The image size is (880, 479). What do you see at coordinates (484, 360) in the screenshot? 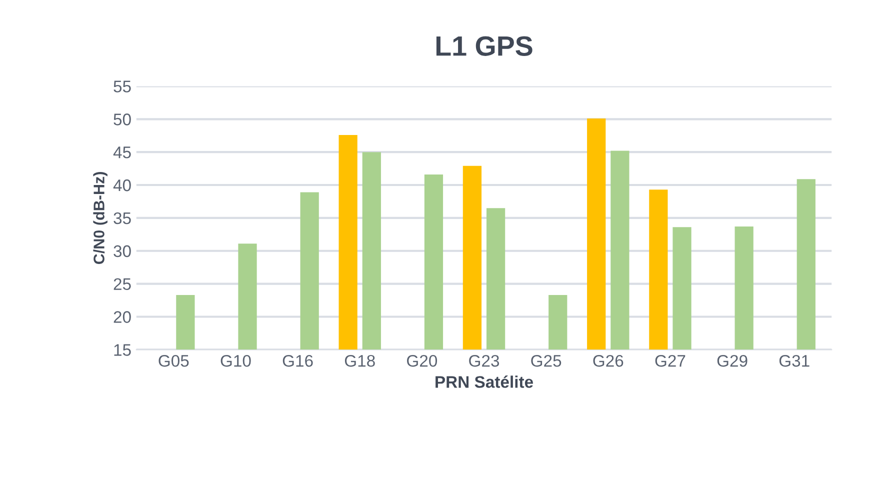
I see `x-tick-label: G23` at bounding box center [484, 360].